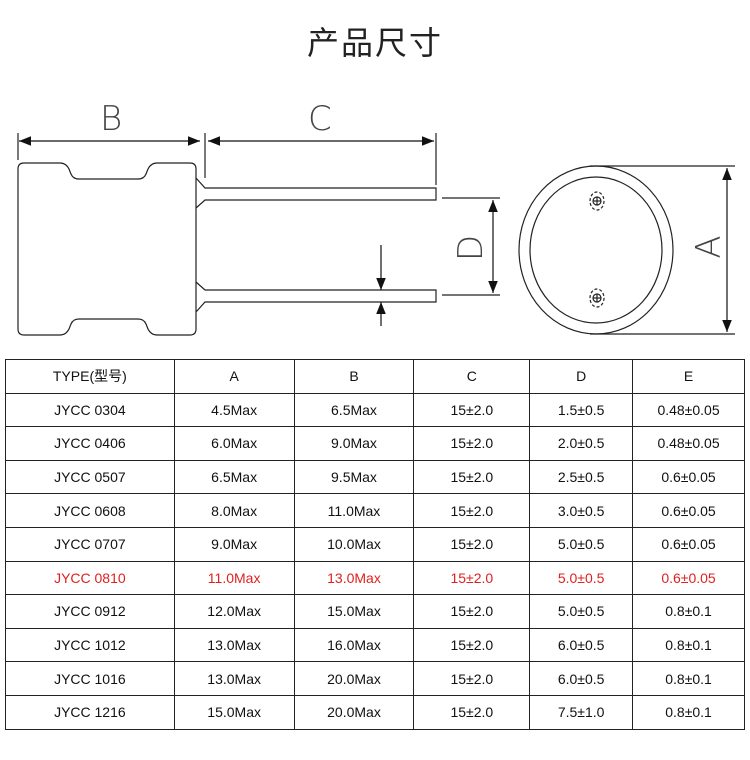 This screenshot has height=760, width=750. Describe the element at coordinates (581, 410) in the screenshot. I see `cell-d: 1.5±0.5` at that location.